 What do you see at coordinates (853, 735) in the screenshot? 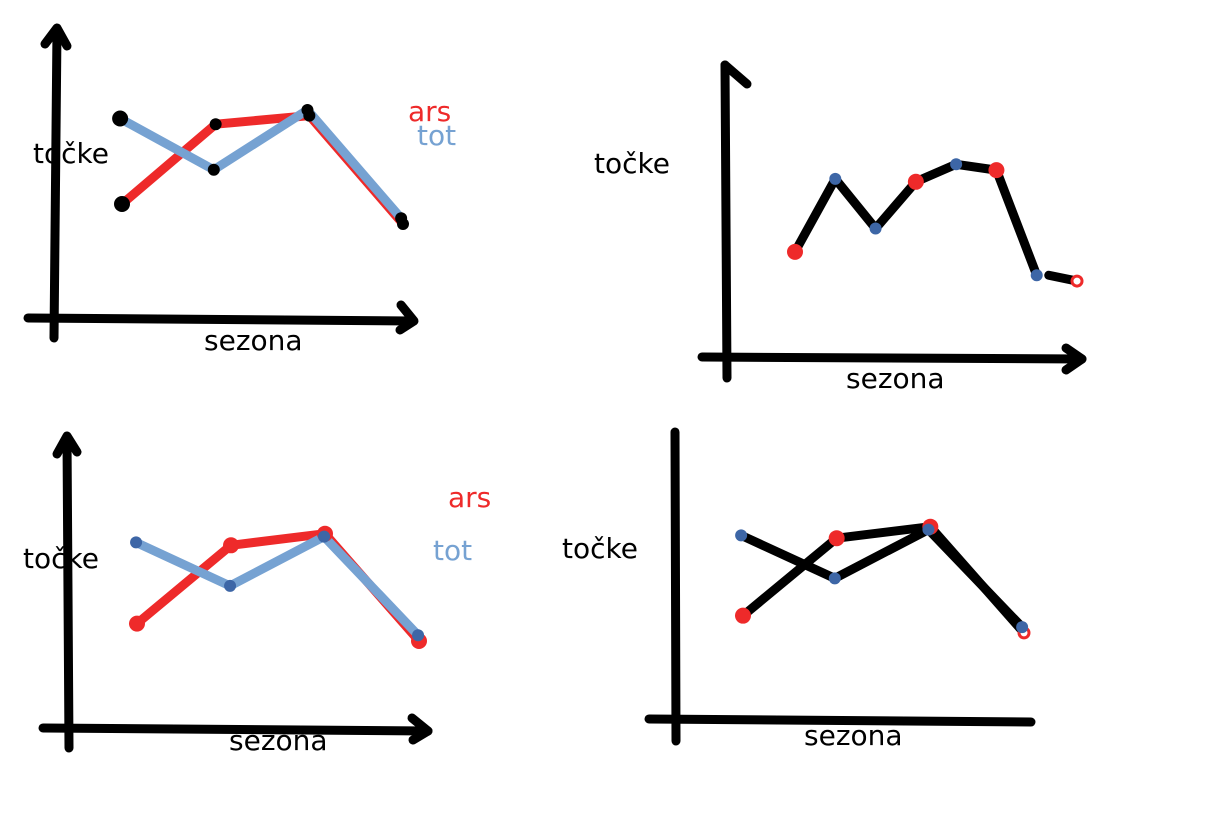
I see `chart-4-xlabel: sezona` at bounding box center [853, 735].